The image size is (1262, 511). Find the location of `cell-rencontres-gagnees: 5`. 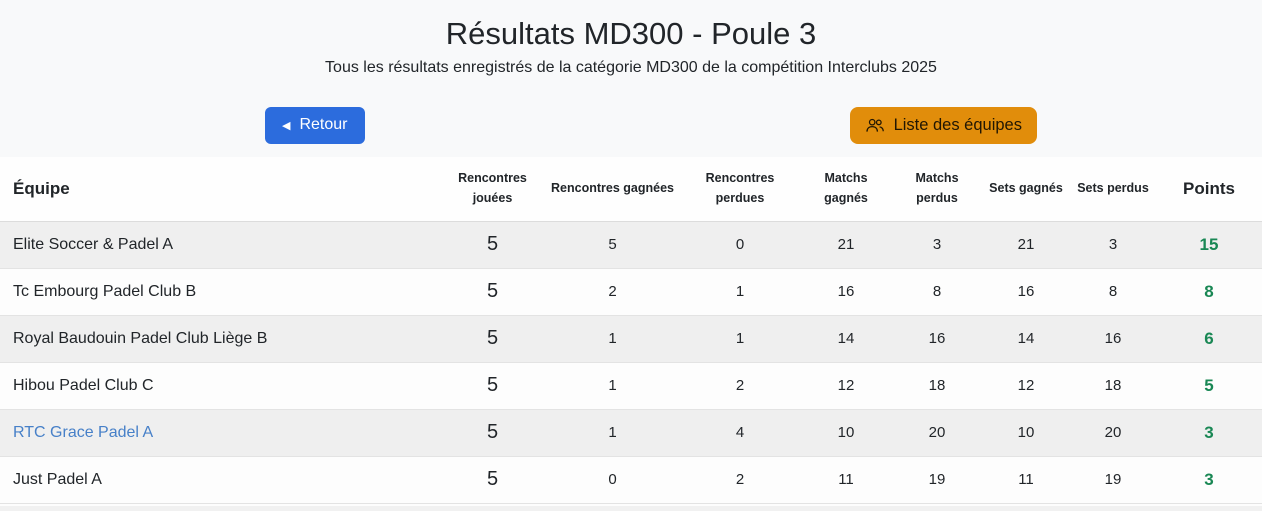

cell-rencontres-gagnees: 5 is located at coordinates (612, 245).